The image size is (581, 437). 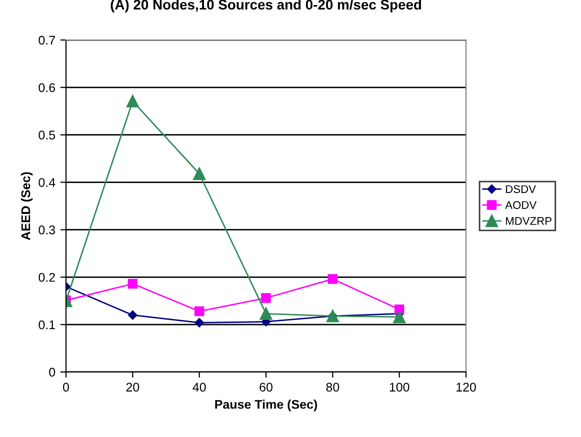 I want to click on x-tick-label: 0, so click(x=66, y=387).